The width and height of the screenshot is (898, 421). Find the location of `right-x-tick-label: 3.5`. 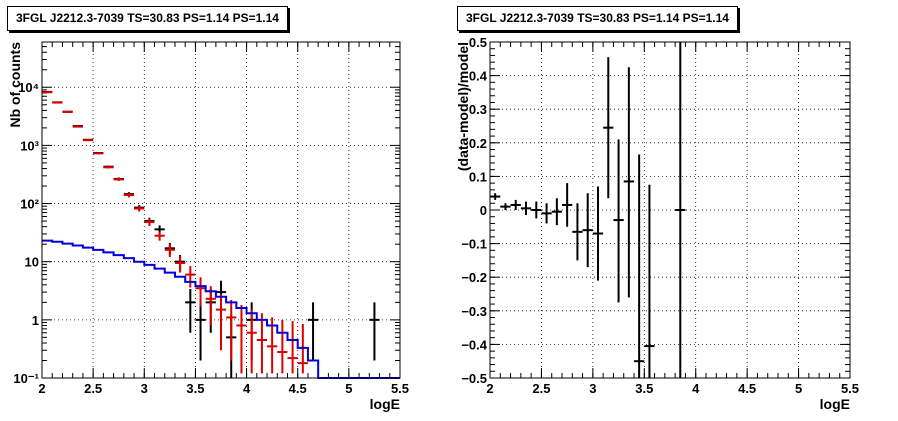

right-x-tick-label: 3.5 is located at coordinates (644, 388).